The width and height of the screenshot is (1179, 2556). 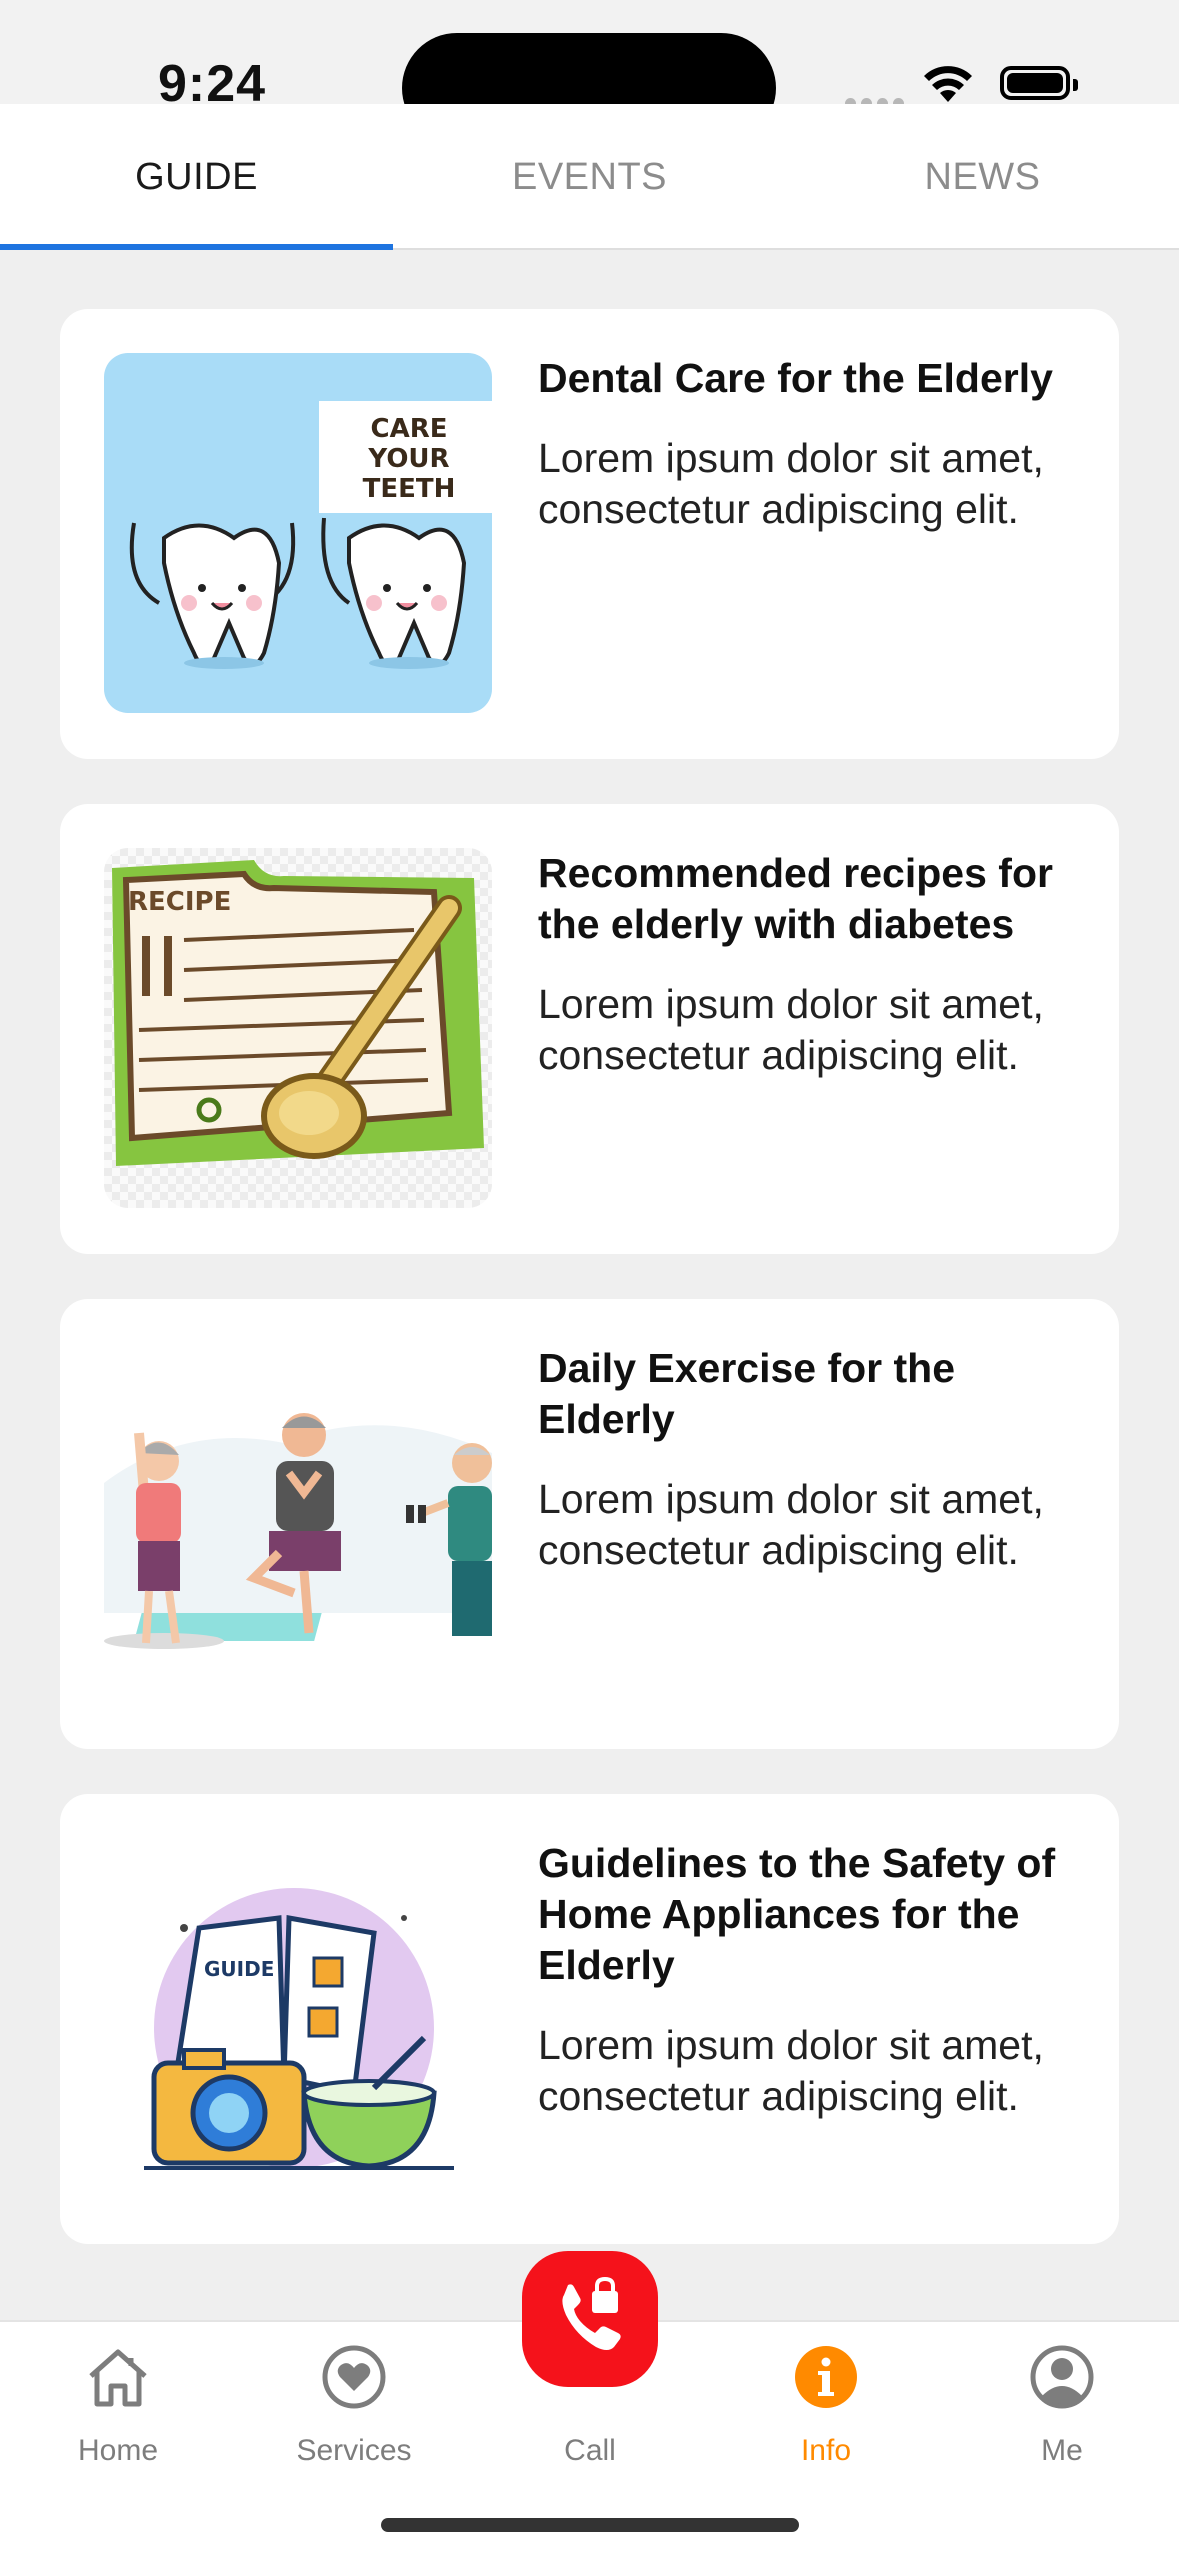 What do you see at coordinates (354, 2450) in the screenshot?
I see `nav-services-label: Services` at bounding box center [354, 2450].